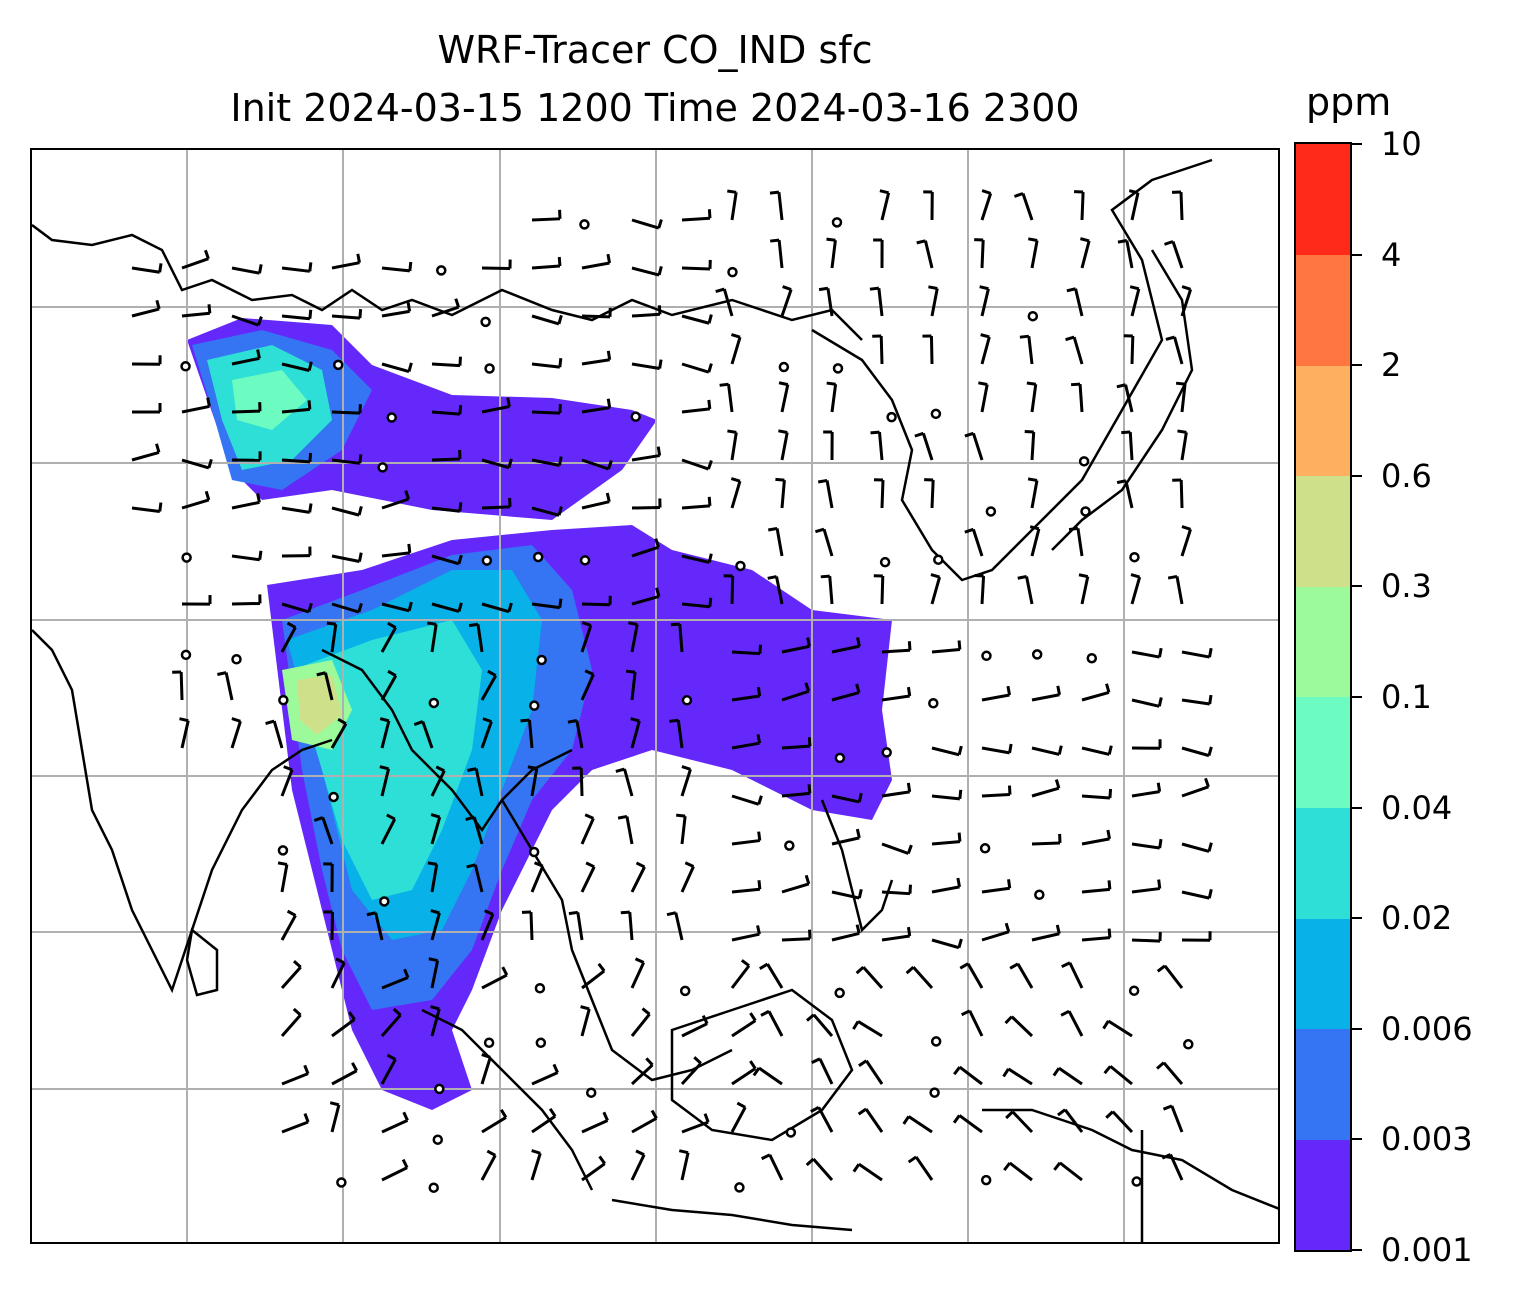 The image size is (1528, 1306). Describe the element at coordinates (1417, 918) in the screenshot. I see `colorbar-tick-label: 0.02` at that location.